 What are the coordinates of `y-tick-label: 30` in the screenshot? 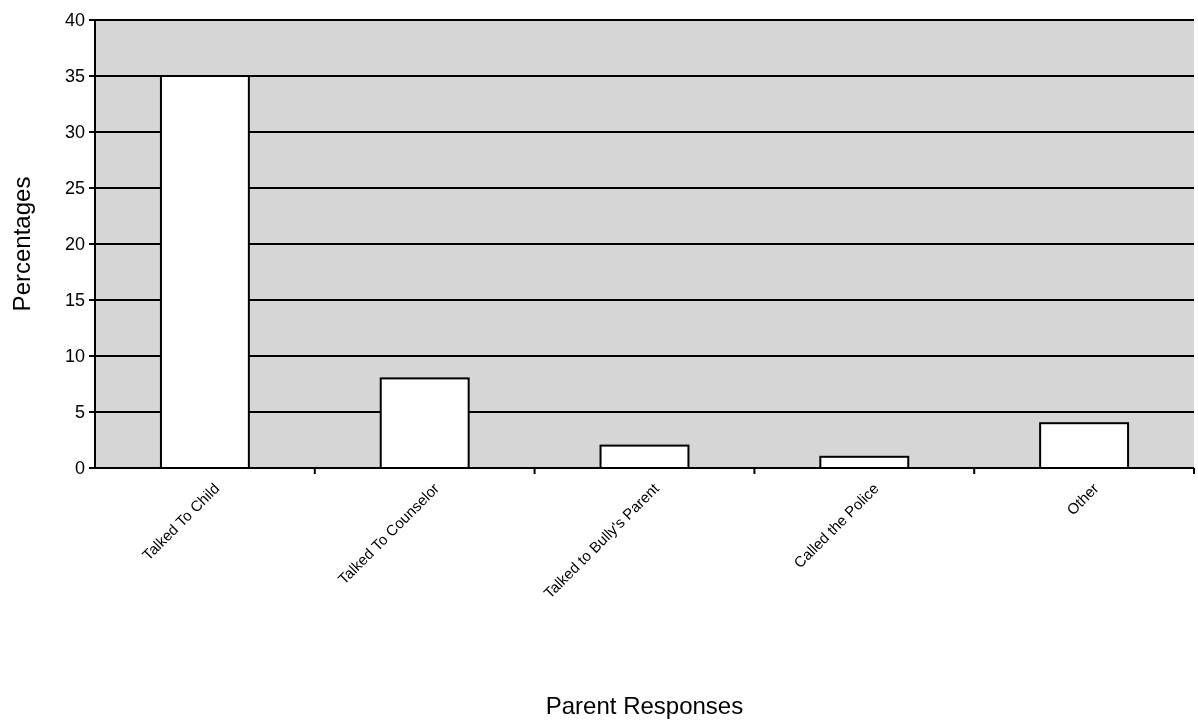 It's located at (74, 132).